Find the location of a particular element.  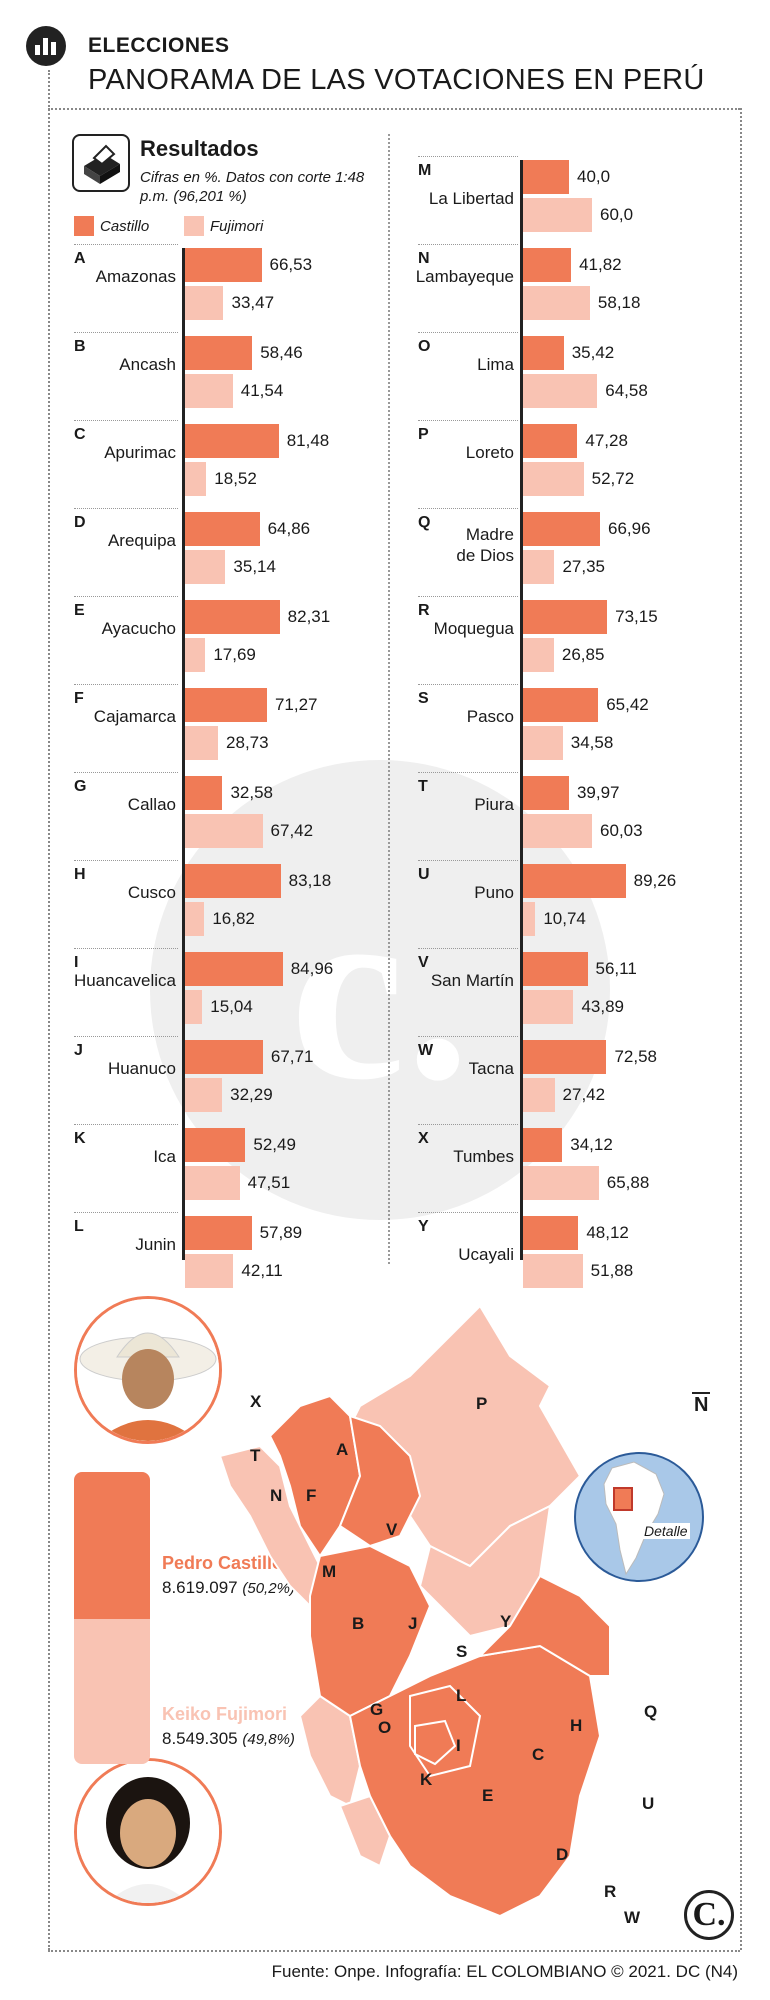

map-label: J is located at coordinates (413, 1623).